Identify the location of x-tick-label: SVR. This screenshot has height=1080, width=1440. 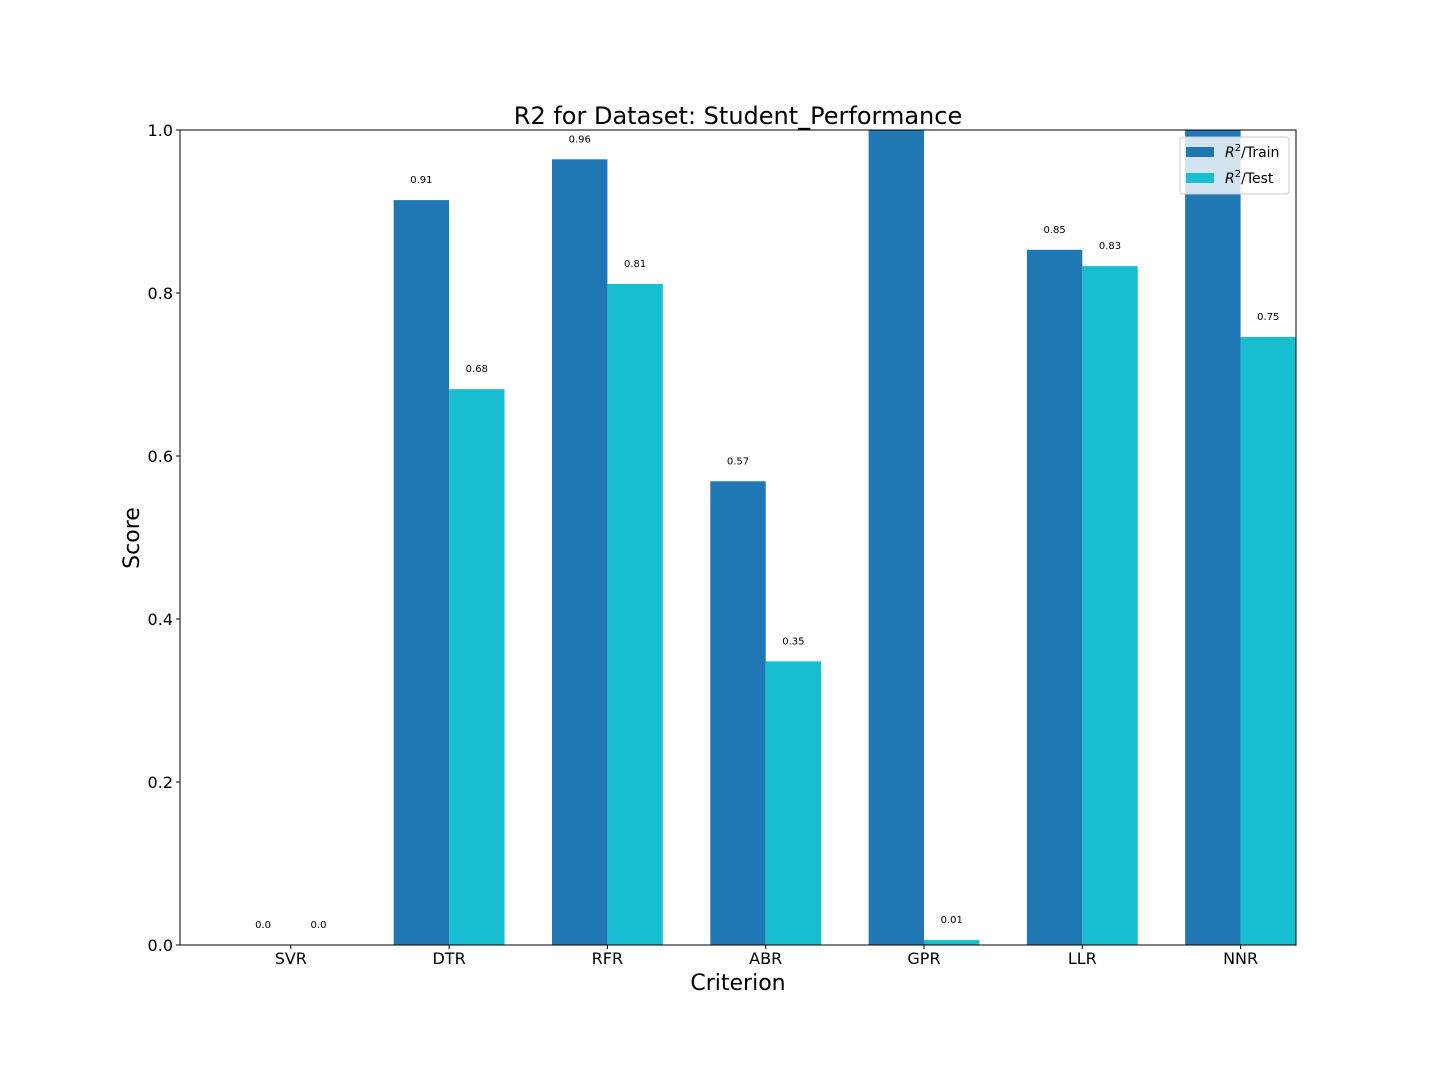
(291, 958).